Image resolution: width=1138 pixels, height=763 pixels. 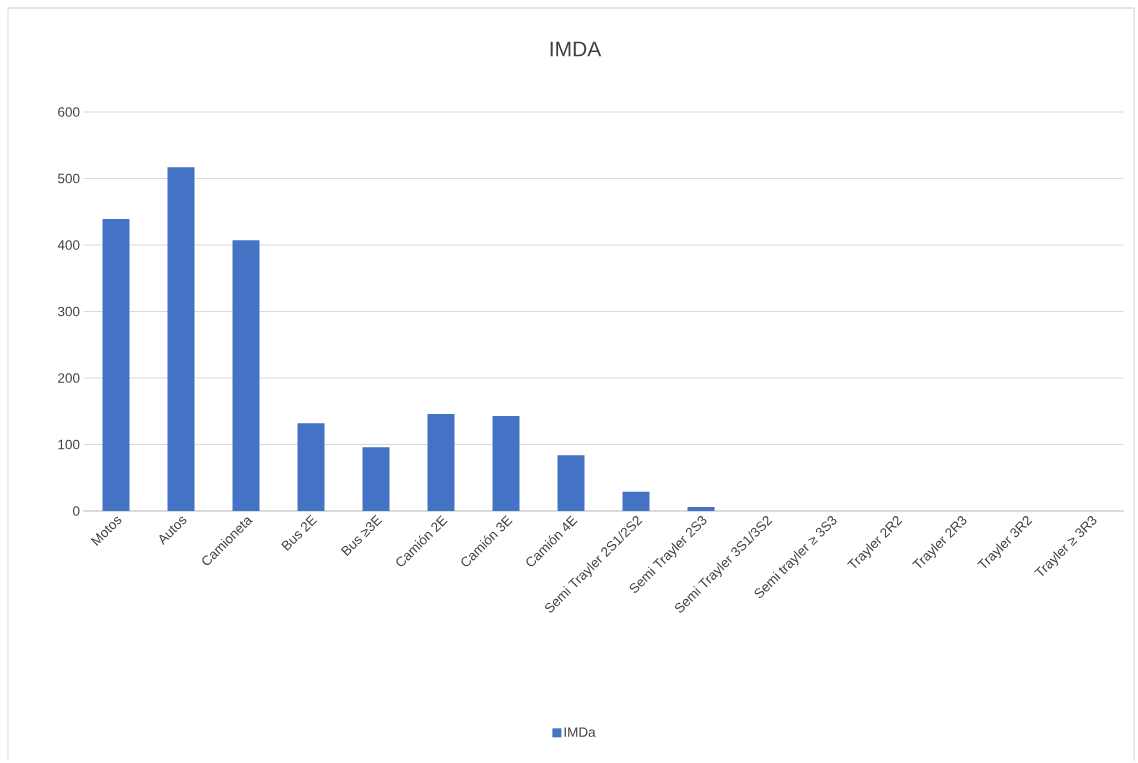 What do you see at coordinates (69, 378) in the screenshot?
I see `y-tick-label: 200` at bounding box center [69, 378].